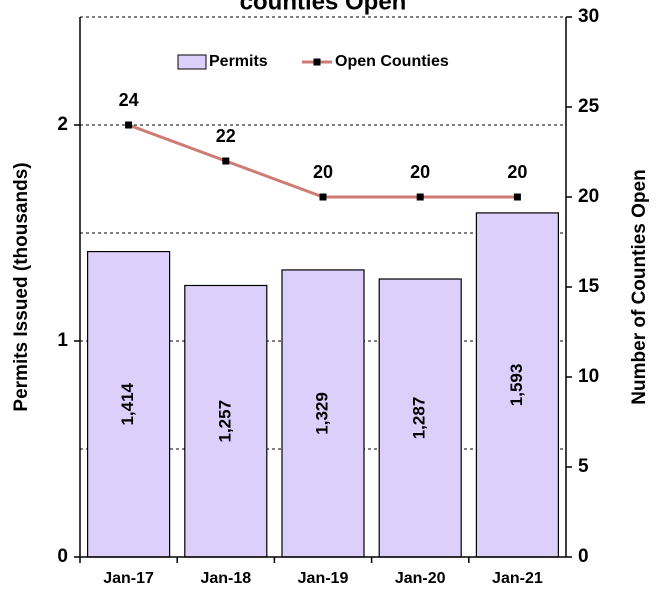 Image resolution: width=662 pixels, height=590 pixels. Describe the element at coordinates (192, 62) in the screenshot. I see `legend-swatch` at that location.